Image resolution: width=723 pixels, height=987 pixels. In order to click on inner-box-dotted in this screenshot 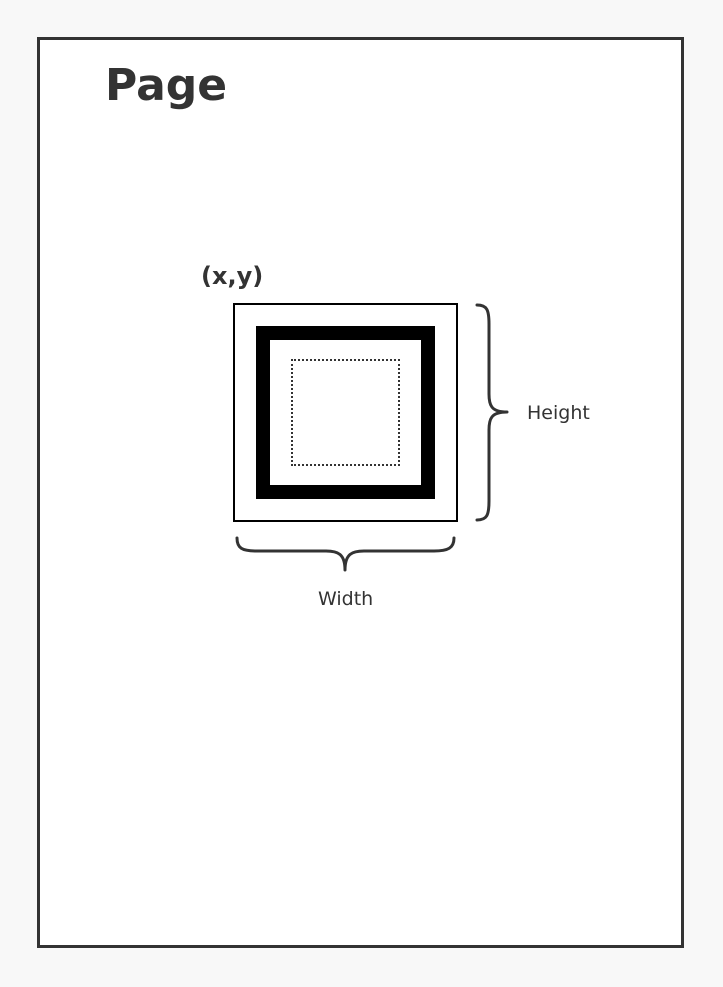, I will do `click(345, 412)`.